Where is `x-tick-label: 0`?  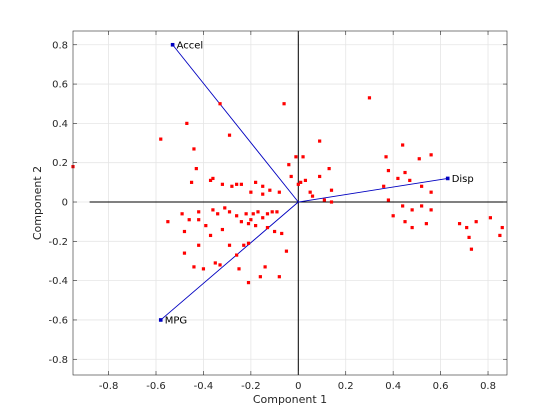
x-tick-label: 0 is located at coordinates (298, 386).